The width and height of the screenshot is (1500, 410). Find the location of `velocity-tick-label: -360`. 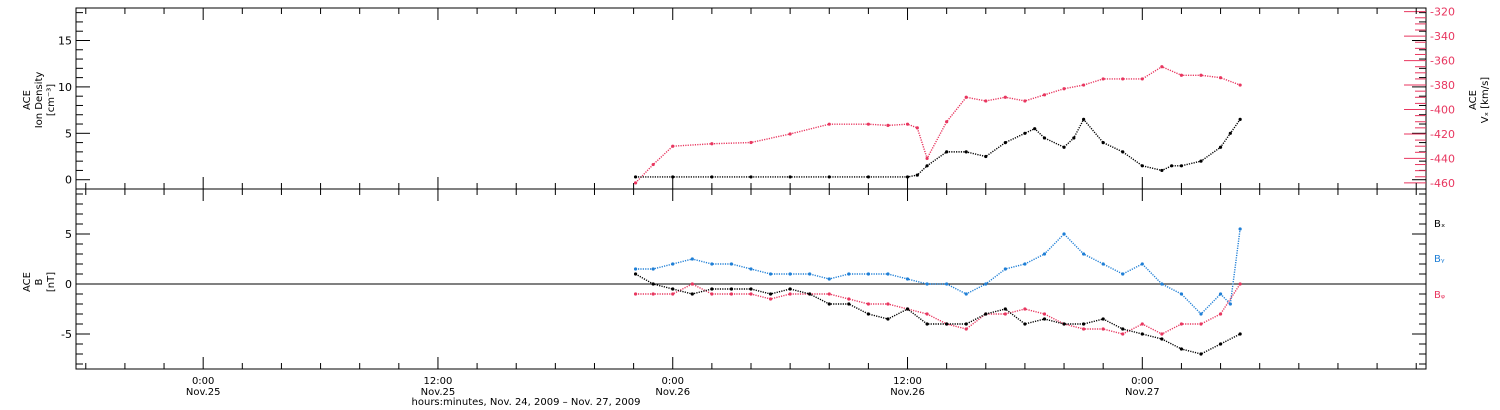

velocity-tick-label: -360 is located at coordinates (1442, 61).